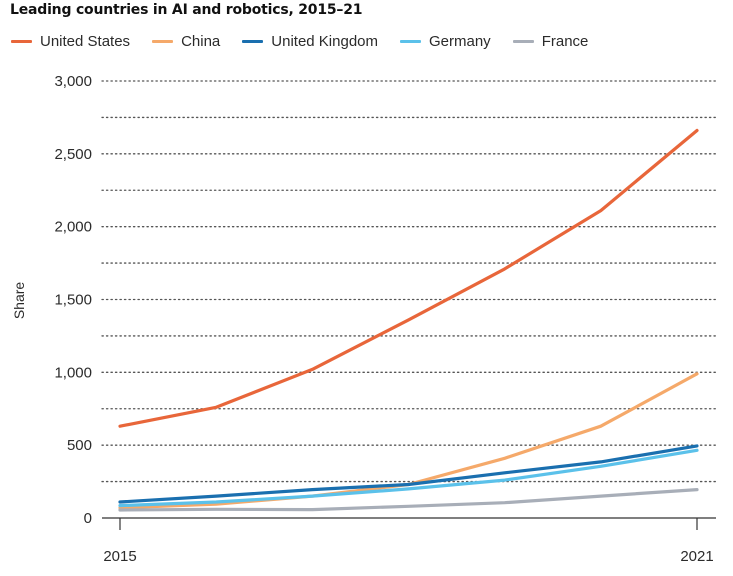  What do you see at coordinates (409, 523) in the screenshot?
I see `axes` at bounding box center [409, 523].